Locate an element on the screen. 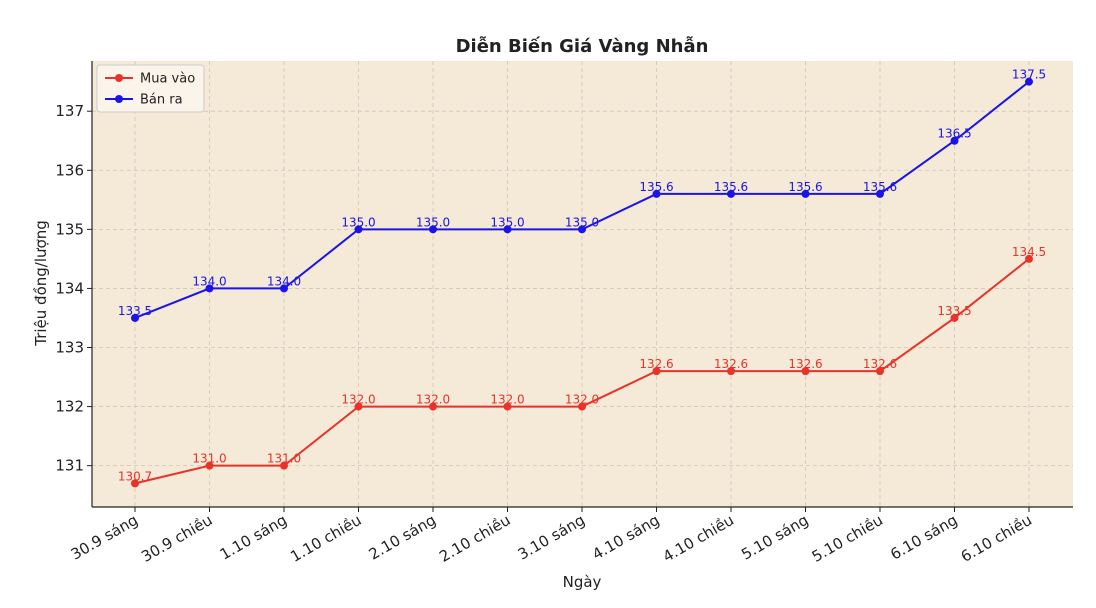 Image resolution: width=1096 pixels, height=608 pixels. legend-marker-dot-mua-vao is located at coordinates (119, 78).